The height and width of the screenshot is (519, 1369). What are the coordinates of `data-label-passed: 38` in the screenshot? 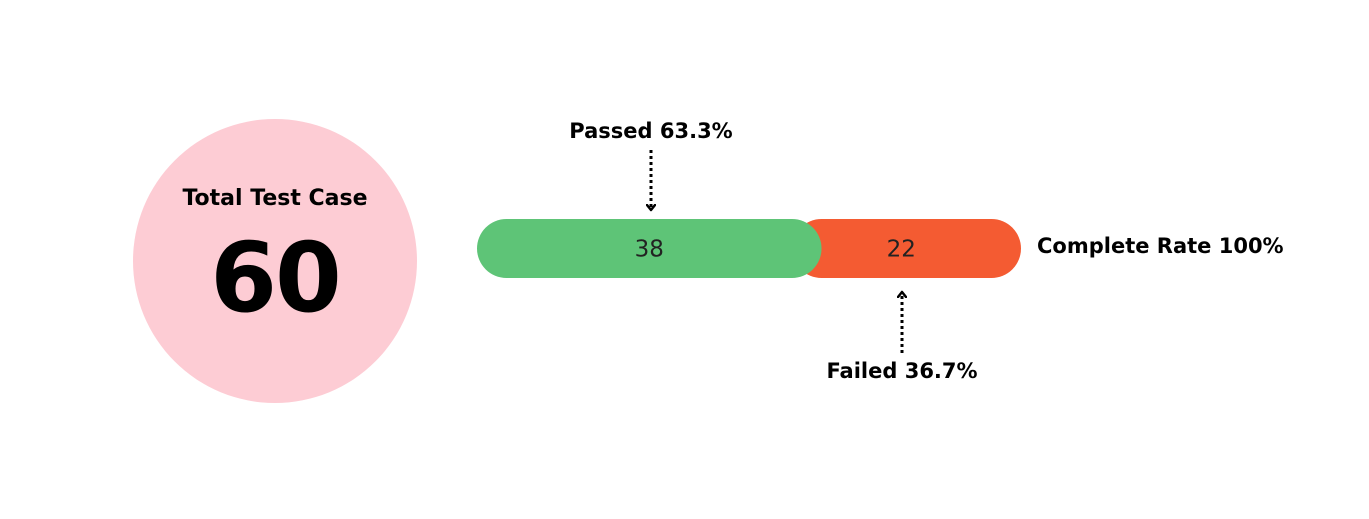 It's located at (649, 250).